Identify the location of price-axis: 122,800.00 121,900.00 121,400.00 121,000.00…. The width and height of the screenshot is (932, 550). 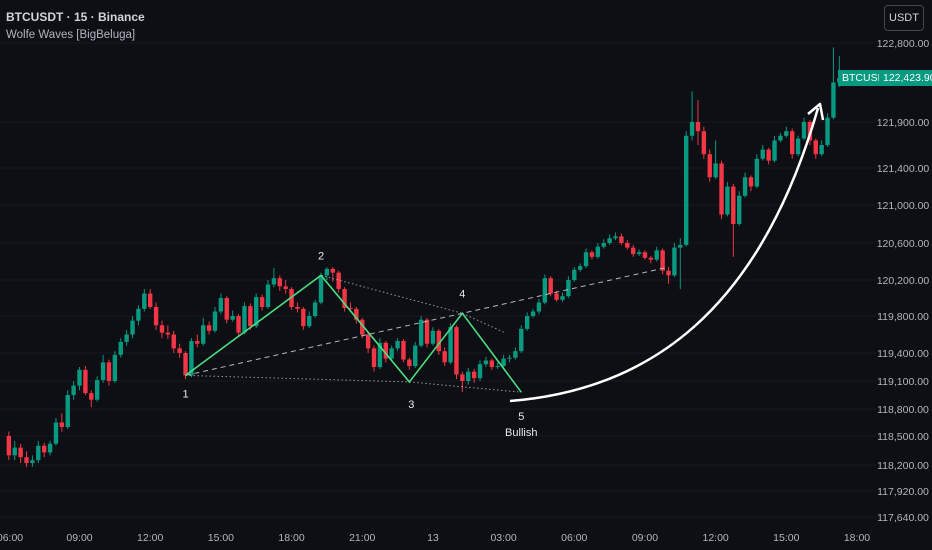
(904, 275).